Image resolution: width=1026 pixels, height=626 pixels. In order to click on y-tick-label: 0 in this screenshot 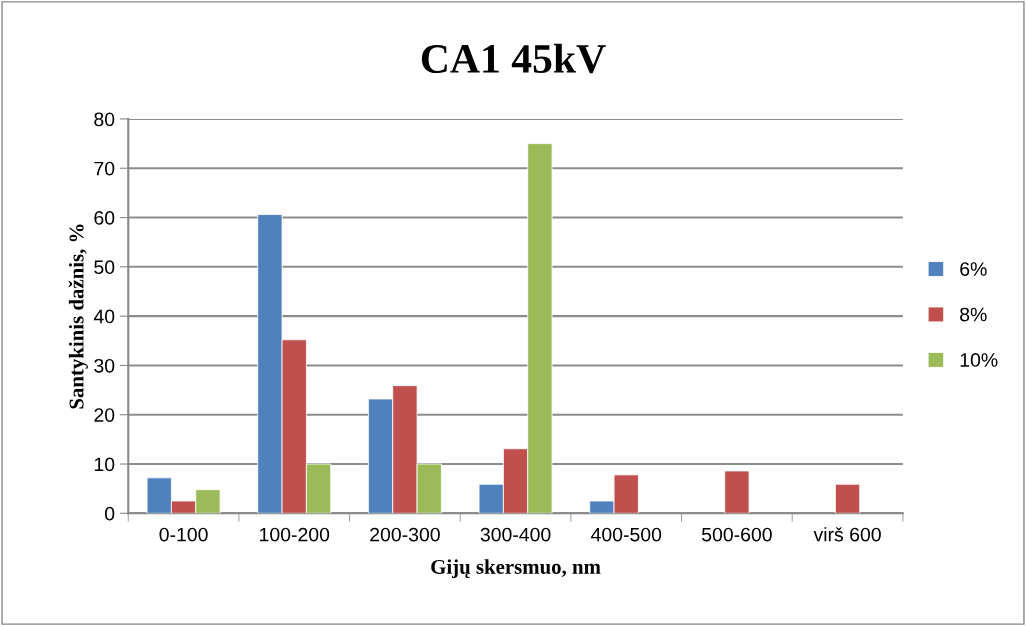, I will do `click(110, 513)`.